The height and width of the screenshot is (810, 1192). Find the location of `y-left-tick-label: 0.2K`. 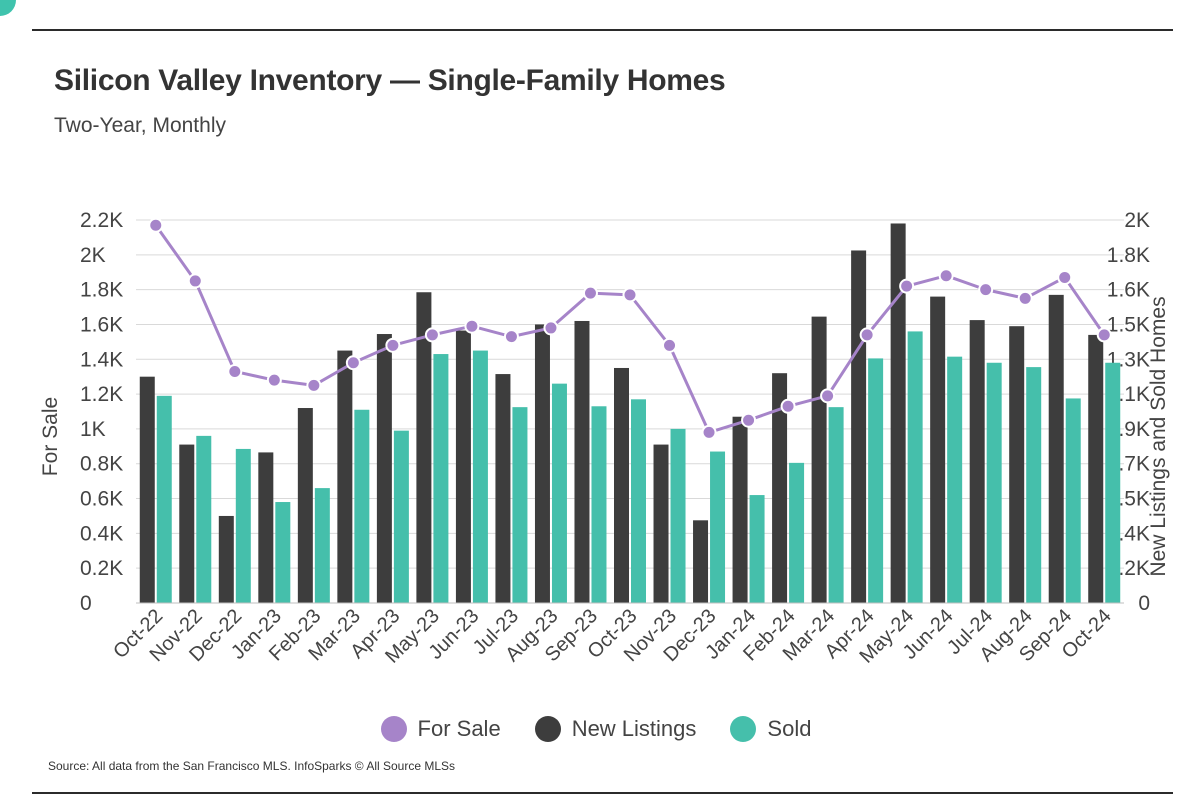

y-left-tick-label: 0.2K is located at coordinates (101, 568).